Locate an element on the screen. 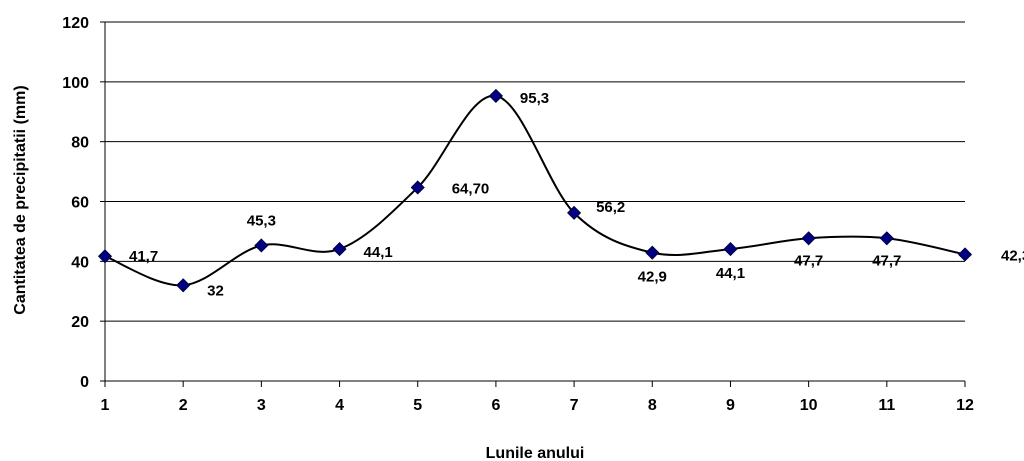  data-label-11: 47,7 is located at coordinates (886, 260).